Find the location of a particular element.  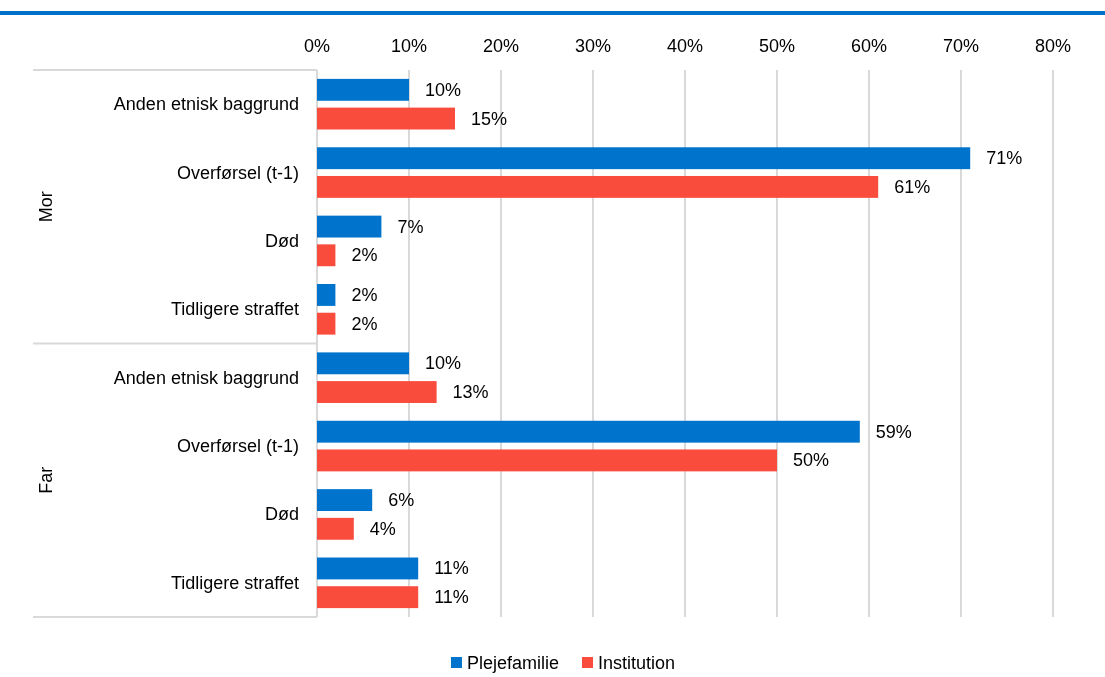

data-label: 6% is located at coordinates (401, 500).